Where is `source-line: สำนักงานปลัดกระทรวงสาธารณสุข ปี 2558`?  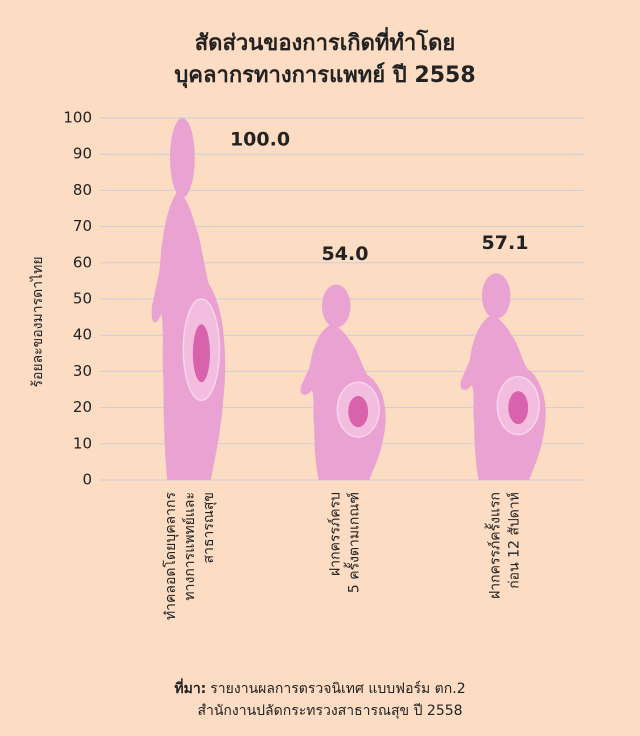
source-line: สำนักงานปลัดกระทรวงสาธารณสุข ปี 2558 is located at coordinates (329, 711).